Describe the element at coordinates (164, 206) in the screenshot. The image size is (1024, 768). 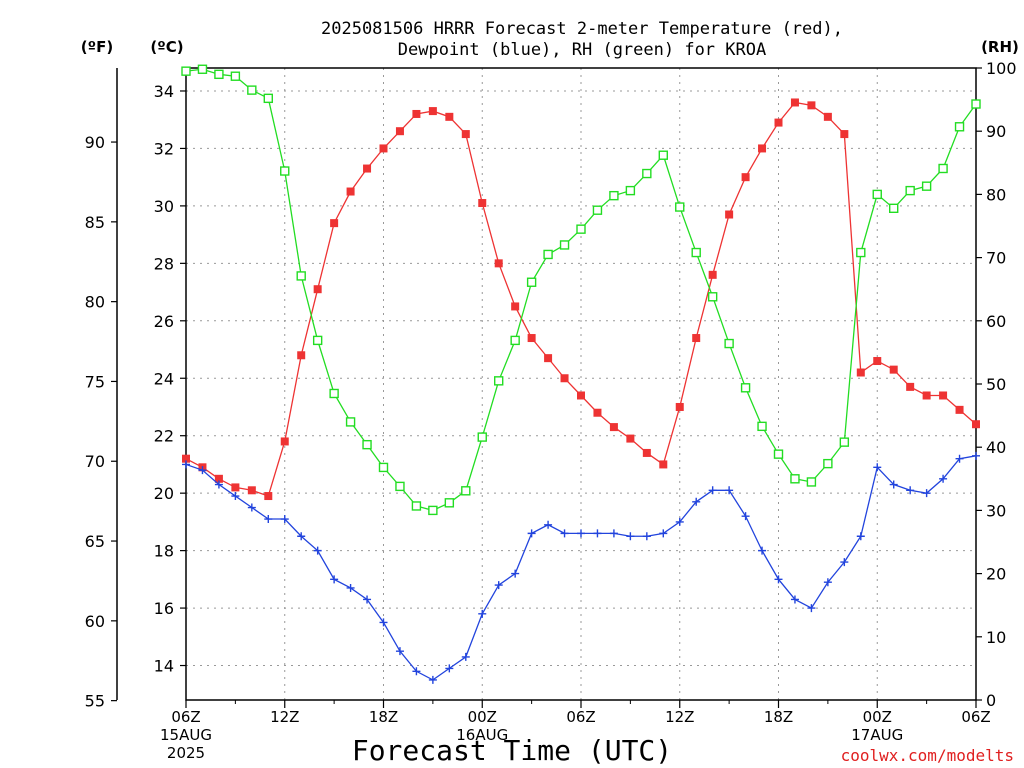
I see `celsius-tick-label: 30` at that location.